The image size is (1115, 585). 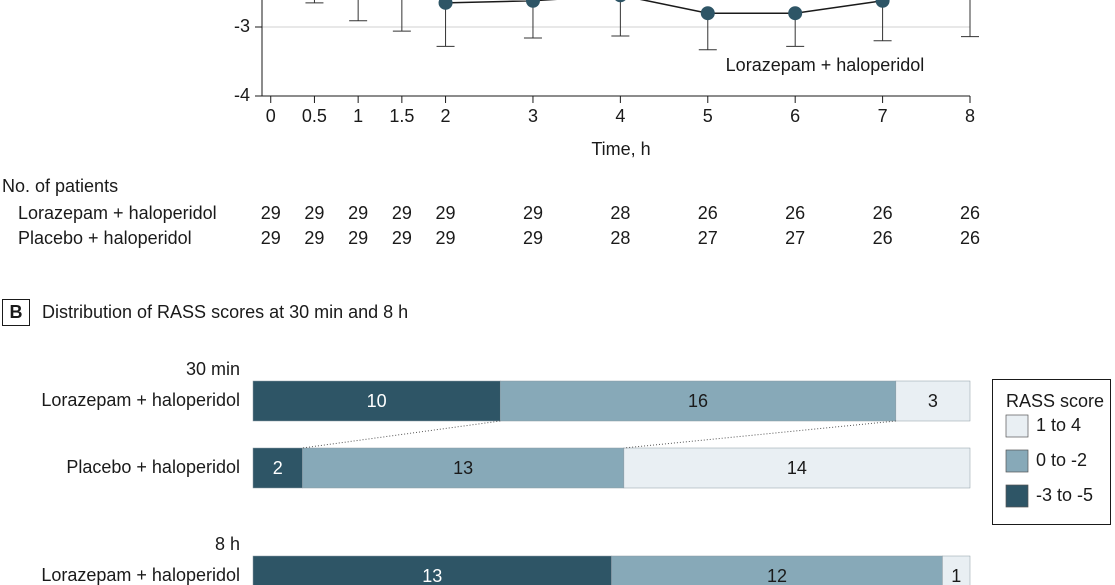 What do you see at coordinates (213, 369) in the screenshot?
I see `group-label: 30 min` at bounding box center [213, 369].